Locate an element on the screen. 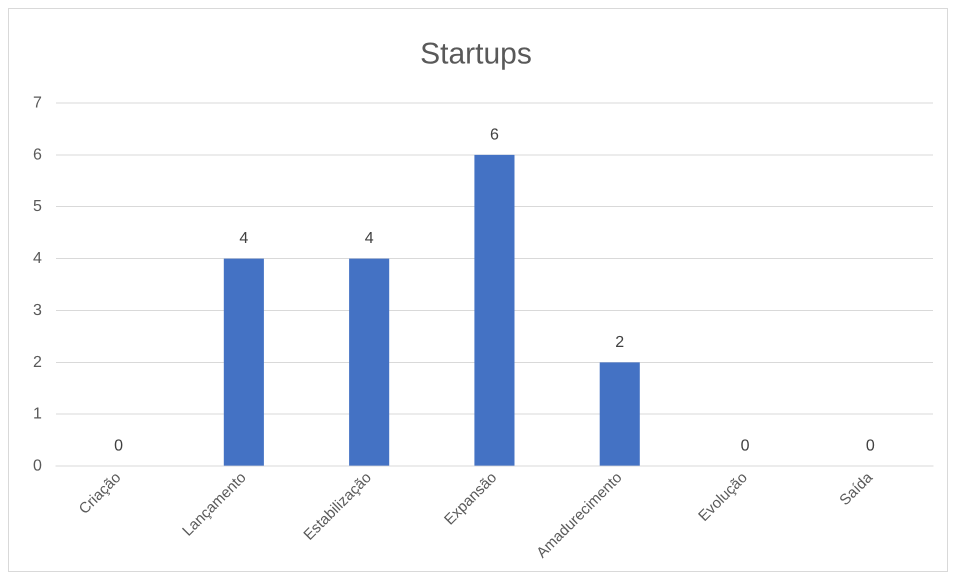 The height and width of the screenshot is (580, 956). y-tick-label: 5 is located at coordinates (37, 207).